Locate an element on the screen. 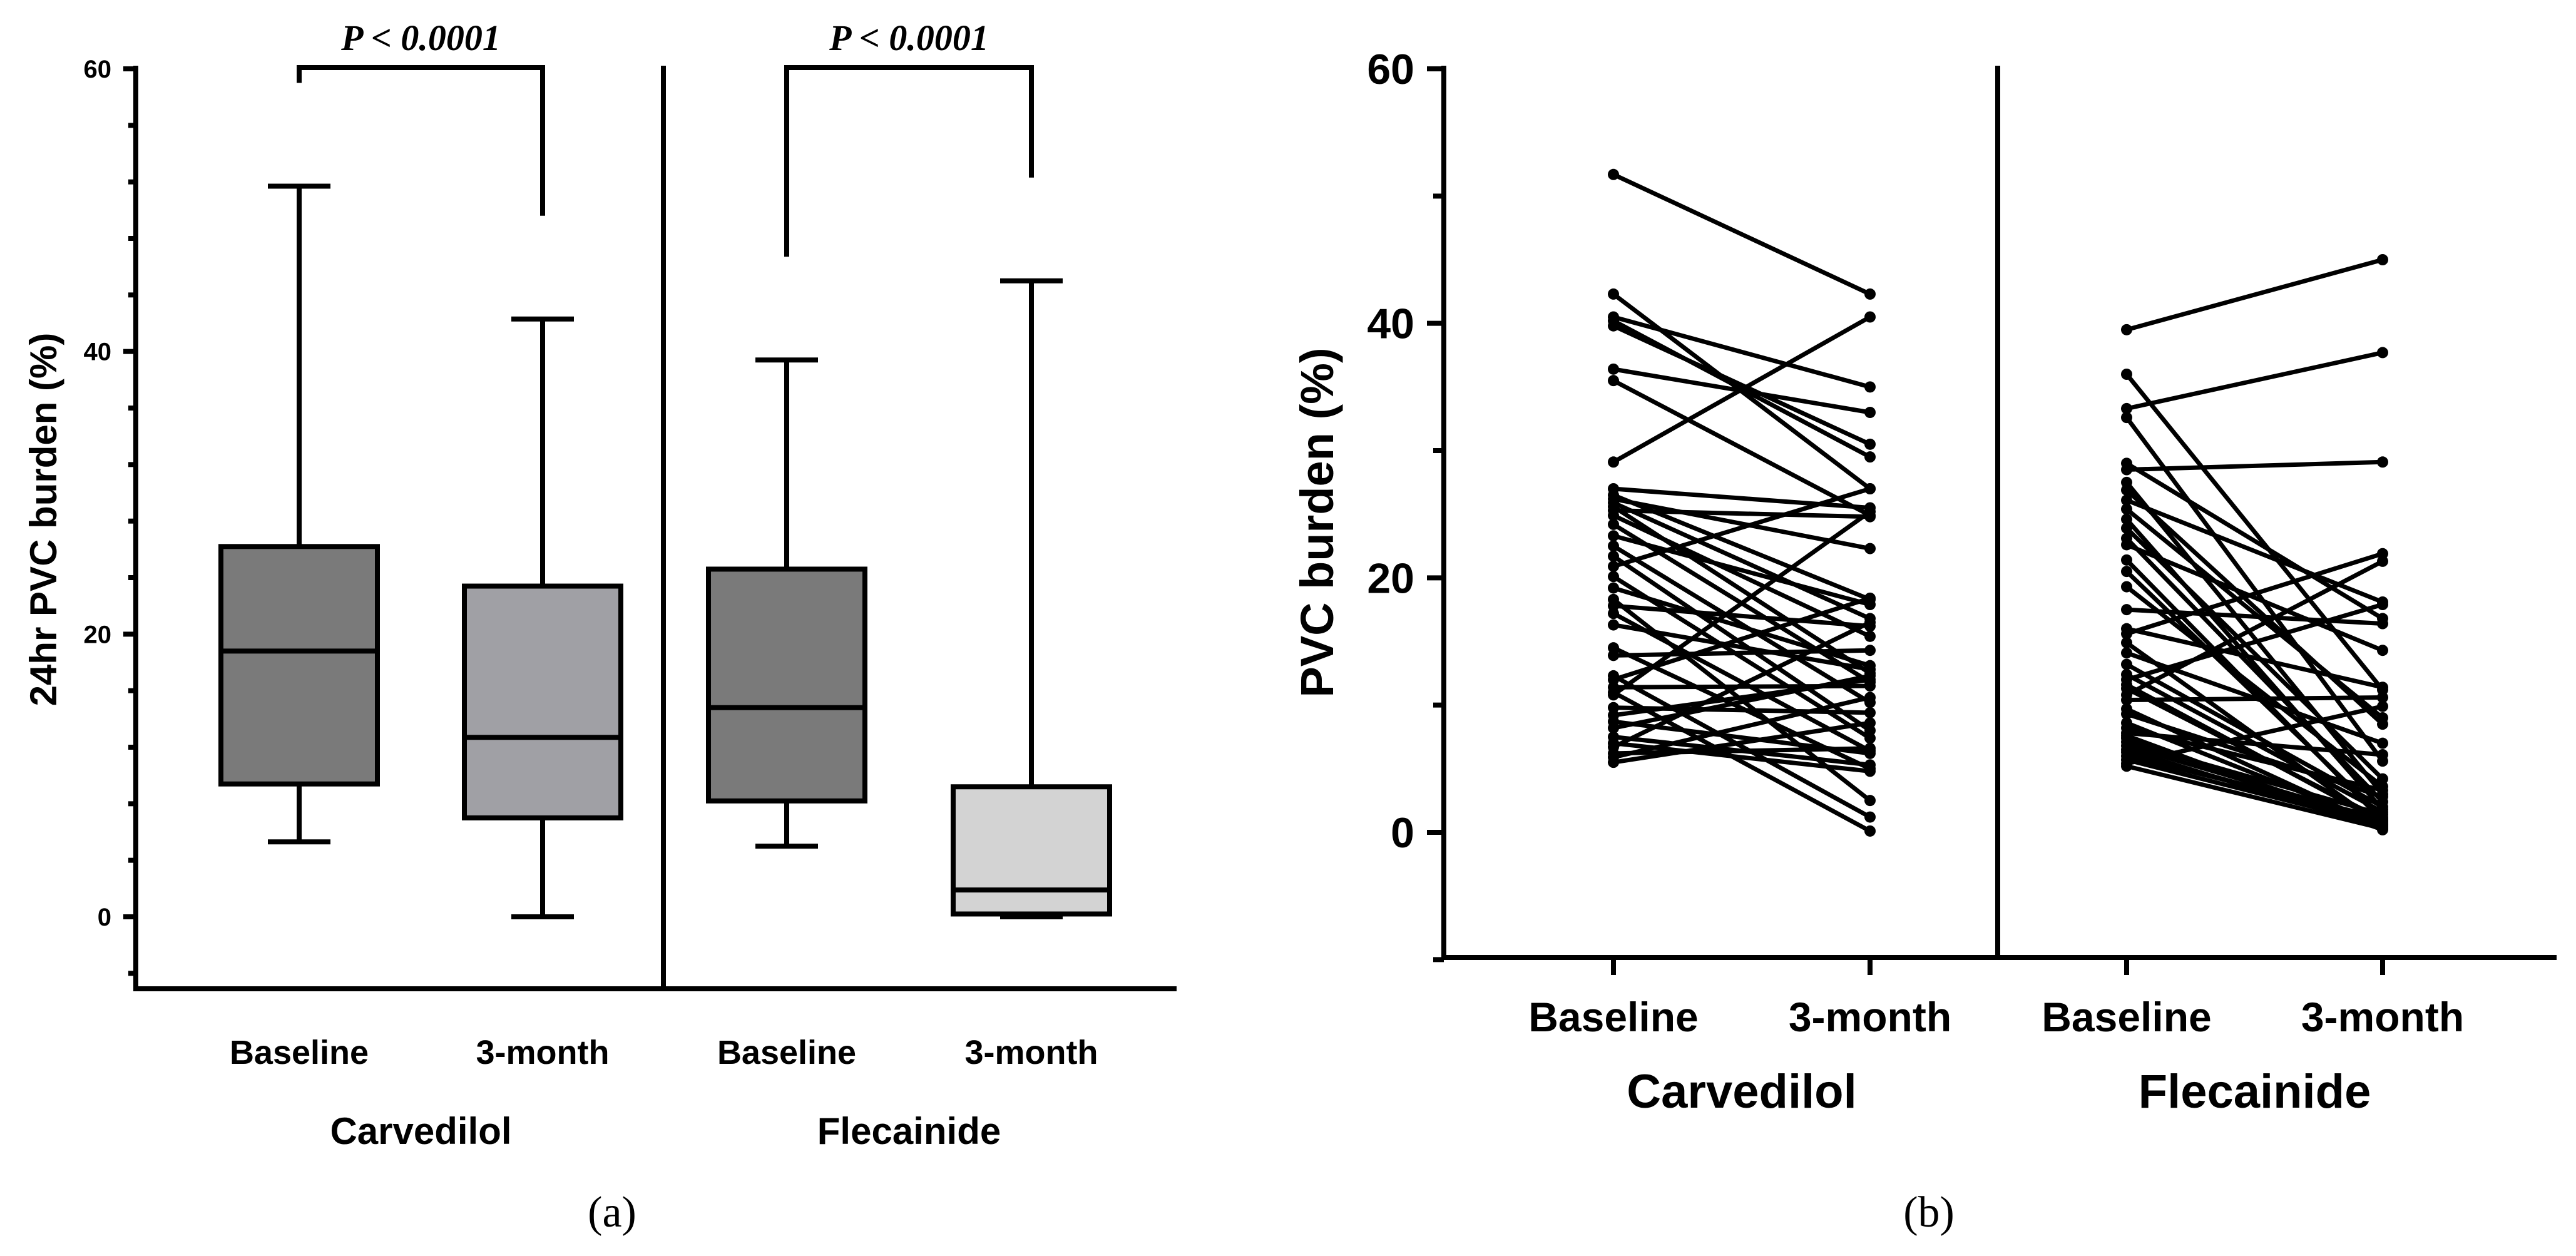  pair-flecainide-44-3-month-point is located at coordinates (2382, 828).